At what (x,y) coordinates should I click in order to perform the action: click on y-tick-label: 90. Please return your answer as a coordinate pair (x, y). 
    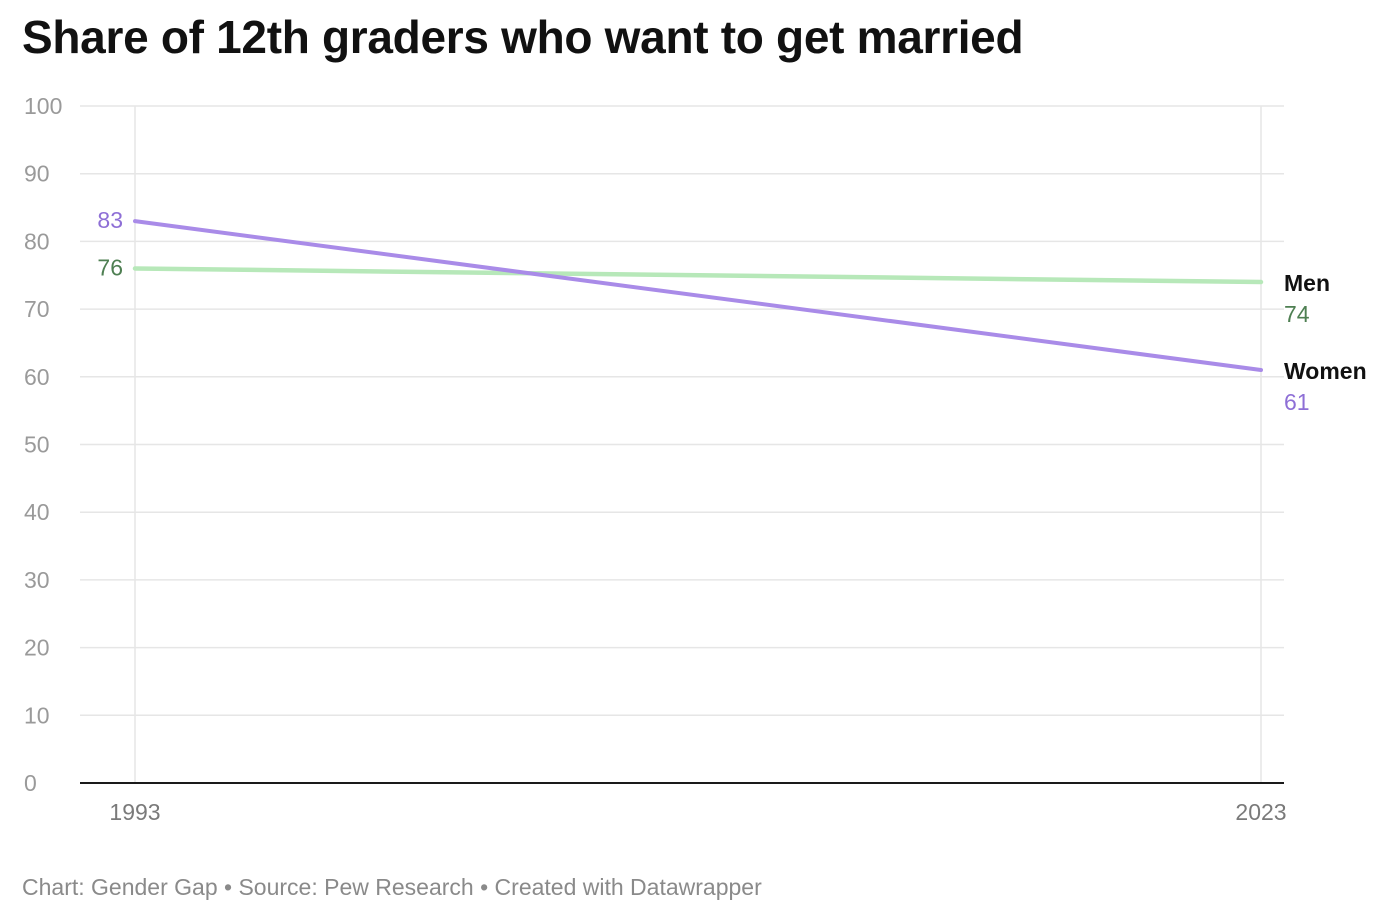
    Looking at the image, I should click on (37, 174).